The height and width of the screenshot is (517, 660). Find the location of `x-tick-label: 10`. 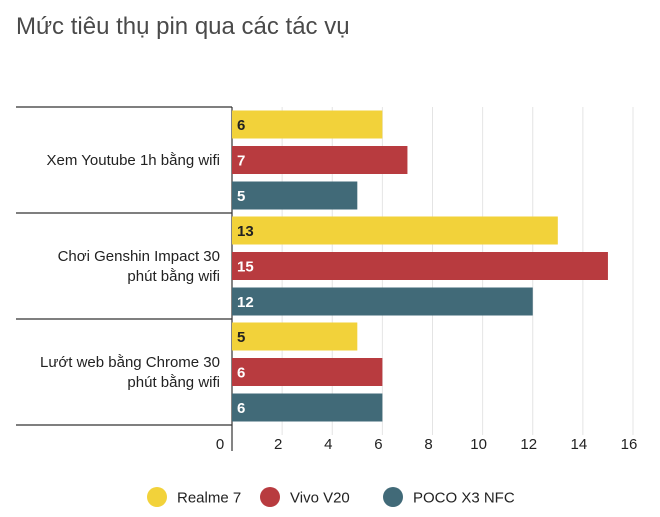

x-tick-label: 10 is located at coordinates (478, 444).